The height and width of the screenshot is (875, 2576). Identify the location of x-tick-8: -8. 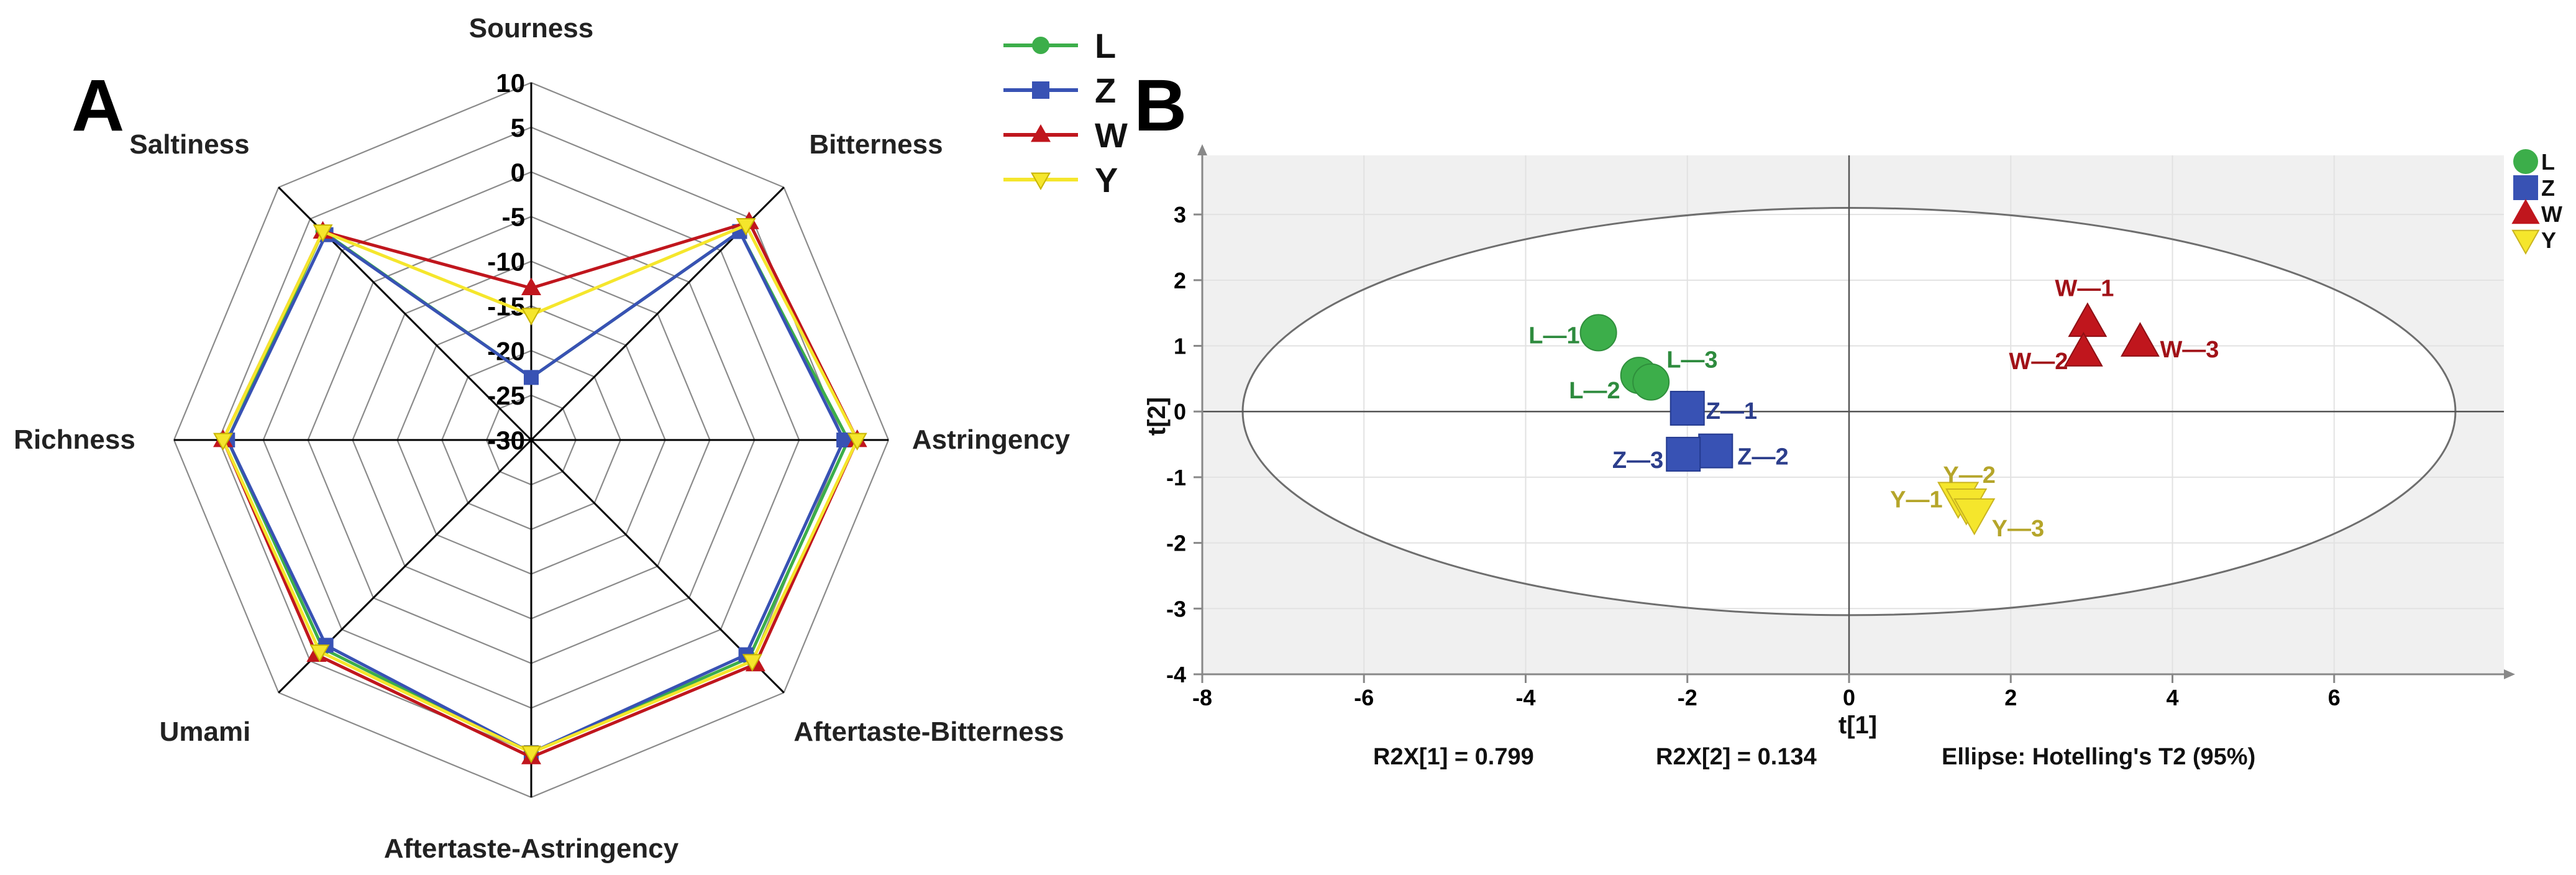
(1202, 697).